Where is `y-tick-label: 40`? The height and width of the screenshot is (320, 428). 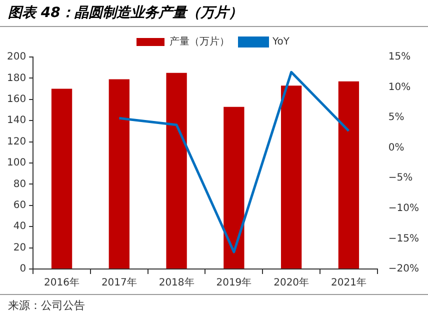
y-tick-label: 40 is located at coordinates (19, 226).